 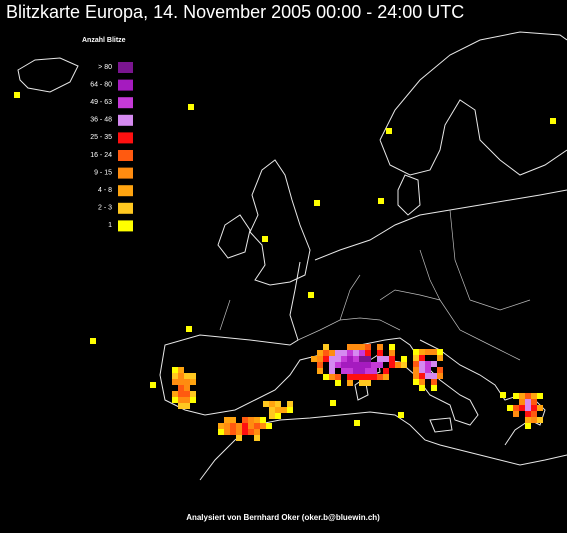 What do you see at coordinates (234, 236) in the screenshot?
I see `ireland` at bounding box center [234, 236].